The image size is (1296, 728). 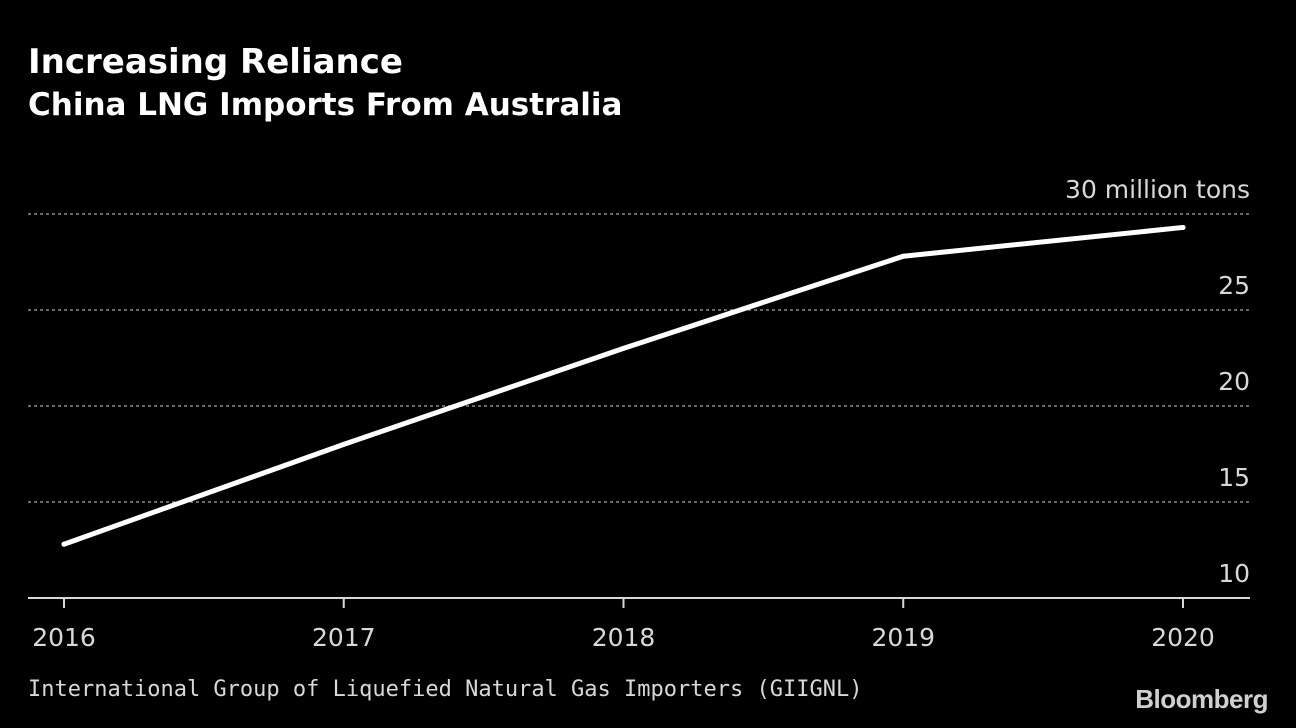 I want to click on y-tick-label: 20, so click(x=1234, y=381).